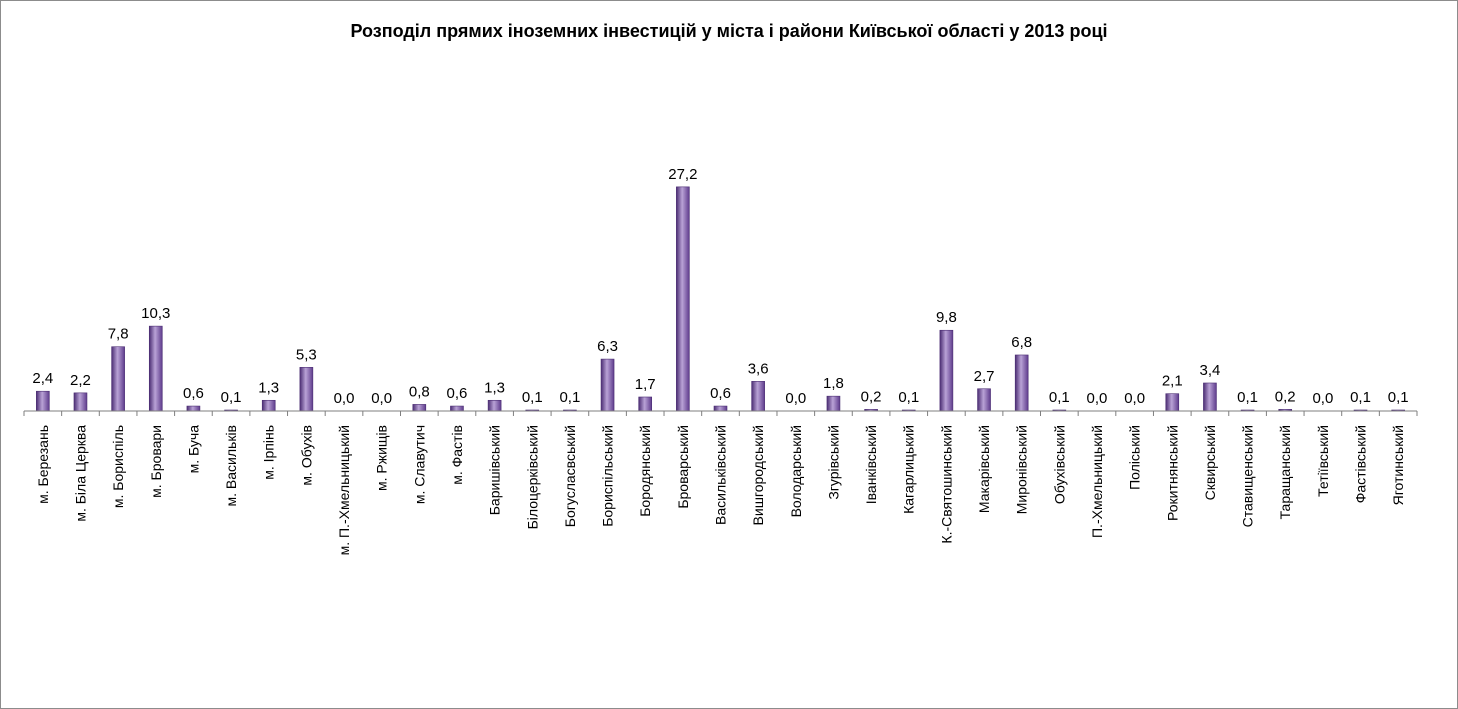 The image size is (1458, 709). What do you see at coordinates (608, 476) in the screenshot?
I see `category-label: Бориспільський` at bounding box center [608, 476].